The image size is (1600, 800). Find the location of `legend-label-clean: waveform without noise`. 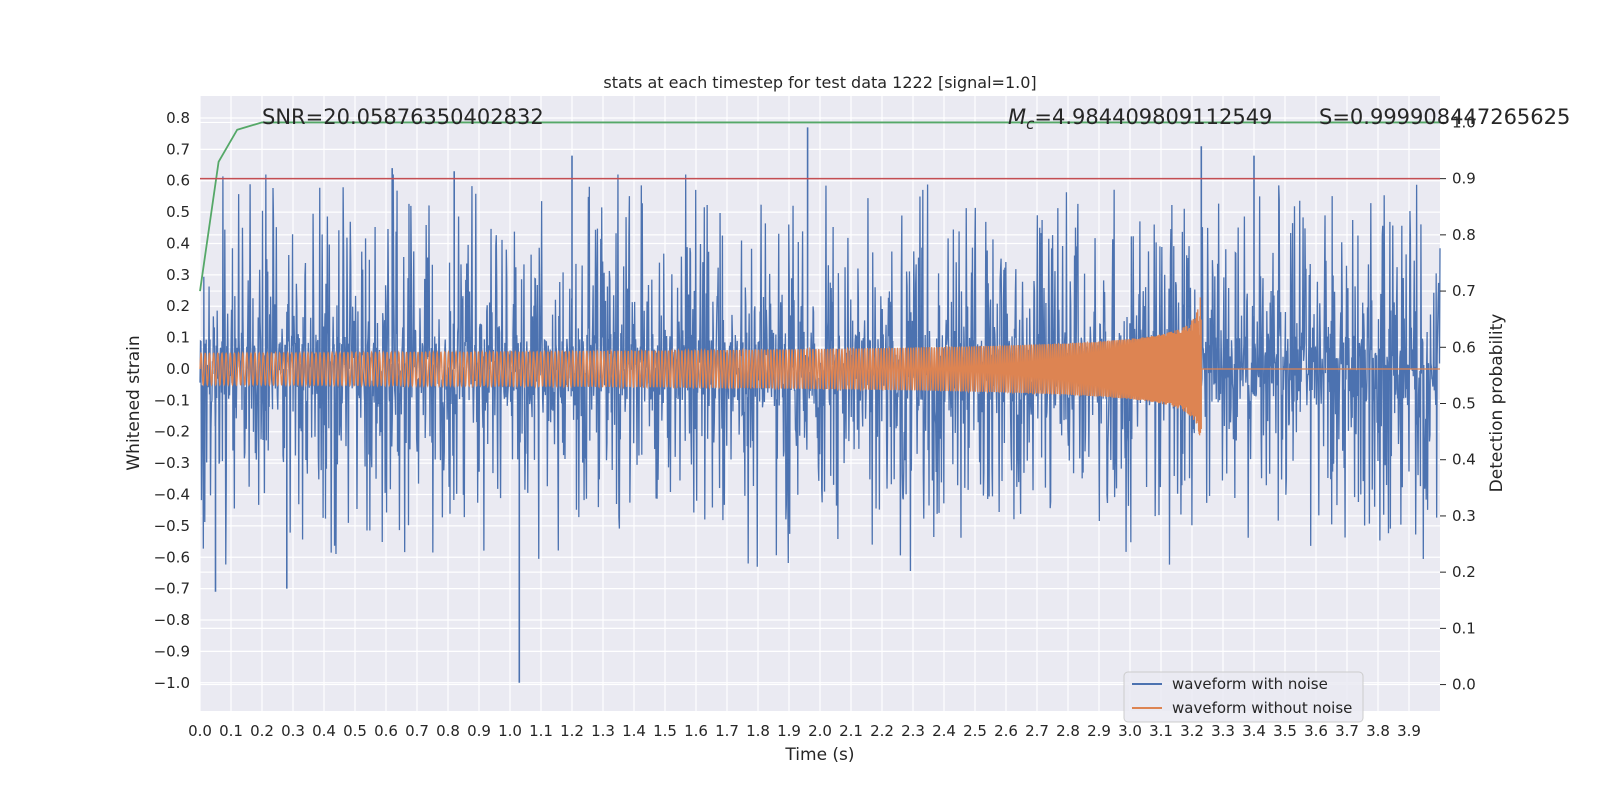

legend-label-clean: waveform without noise is located at coordinates (1262, 708).